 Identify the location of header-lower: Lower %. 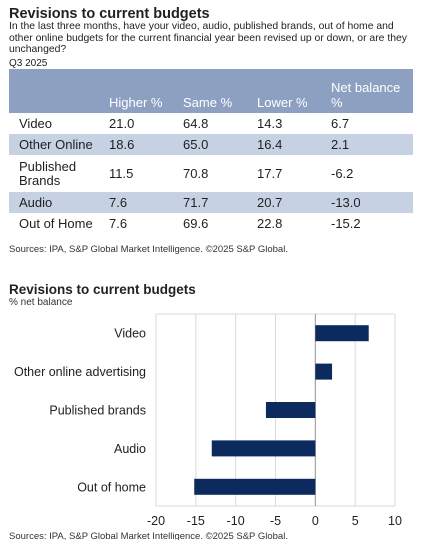
(294, 91).